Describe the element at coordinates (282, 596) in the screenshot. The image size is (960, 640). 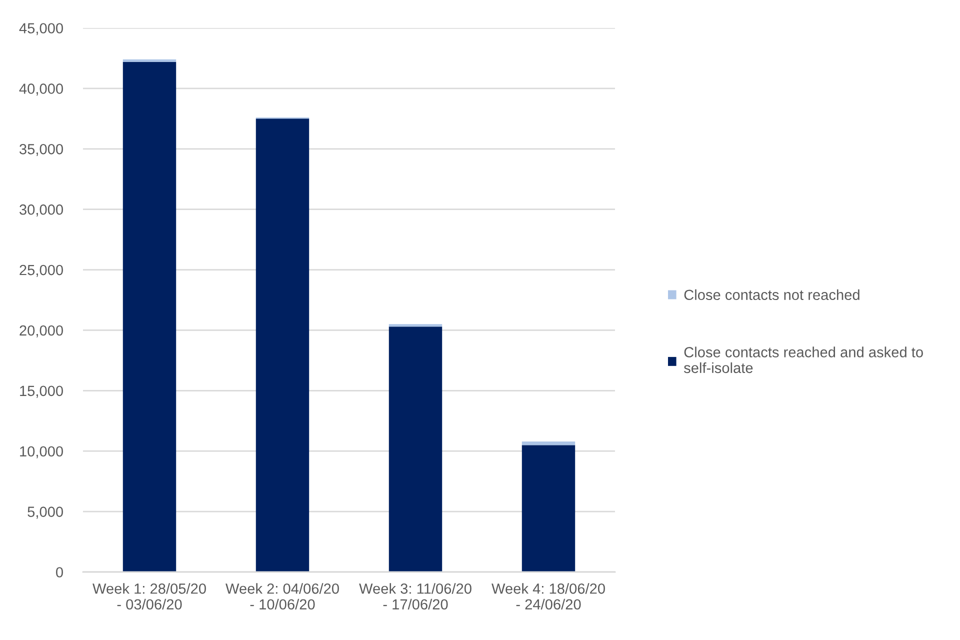
I see `x-tick-label: Week 2: 04/06/20 - 10/06/20` at that location.